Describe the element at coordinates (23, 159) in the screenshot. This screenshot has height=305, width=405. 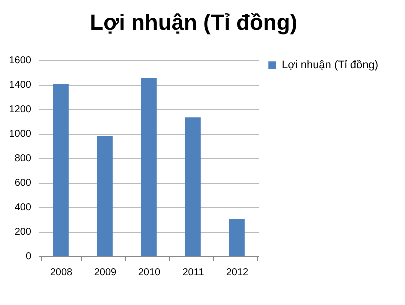
I see `y-tick-label: 800` at that location.